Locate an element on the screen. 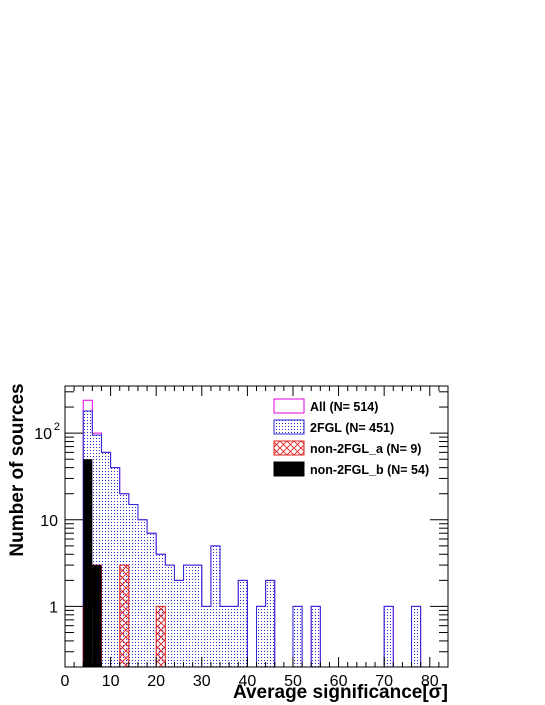  x-tick-label: 70 is located at coordinates (384, 681).